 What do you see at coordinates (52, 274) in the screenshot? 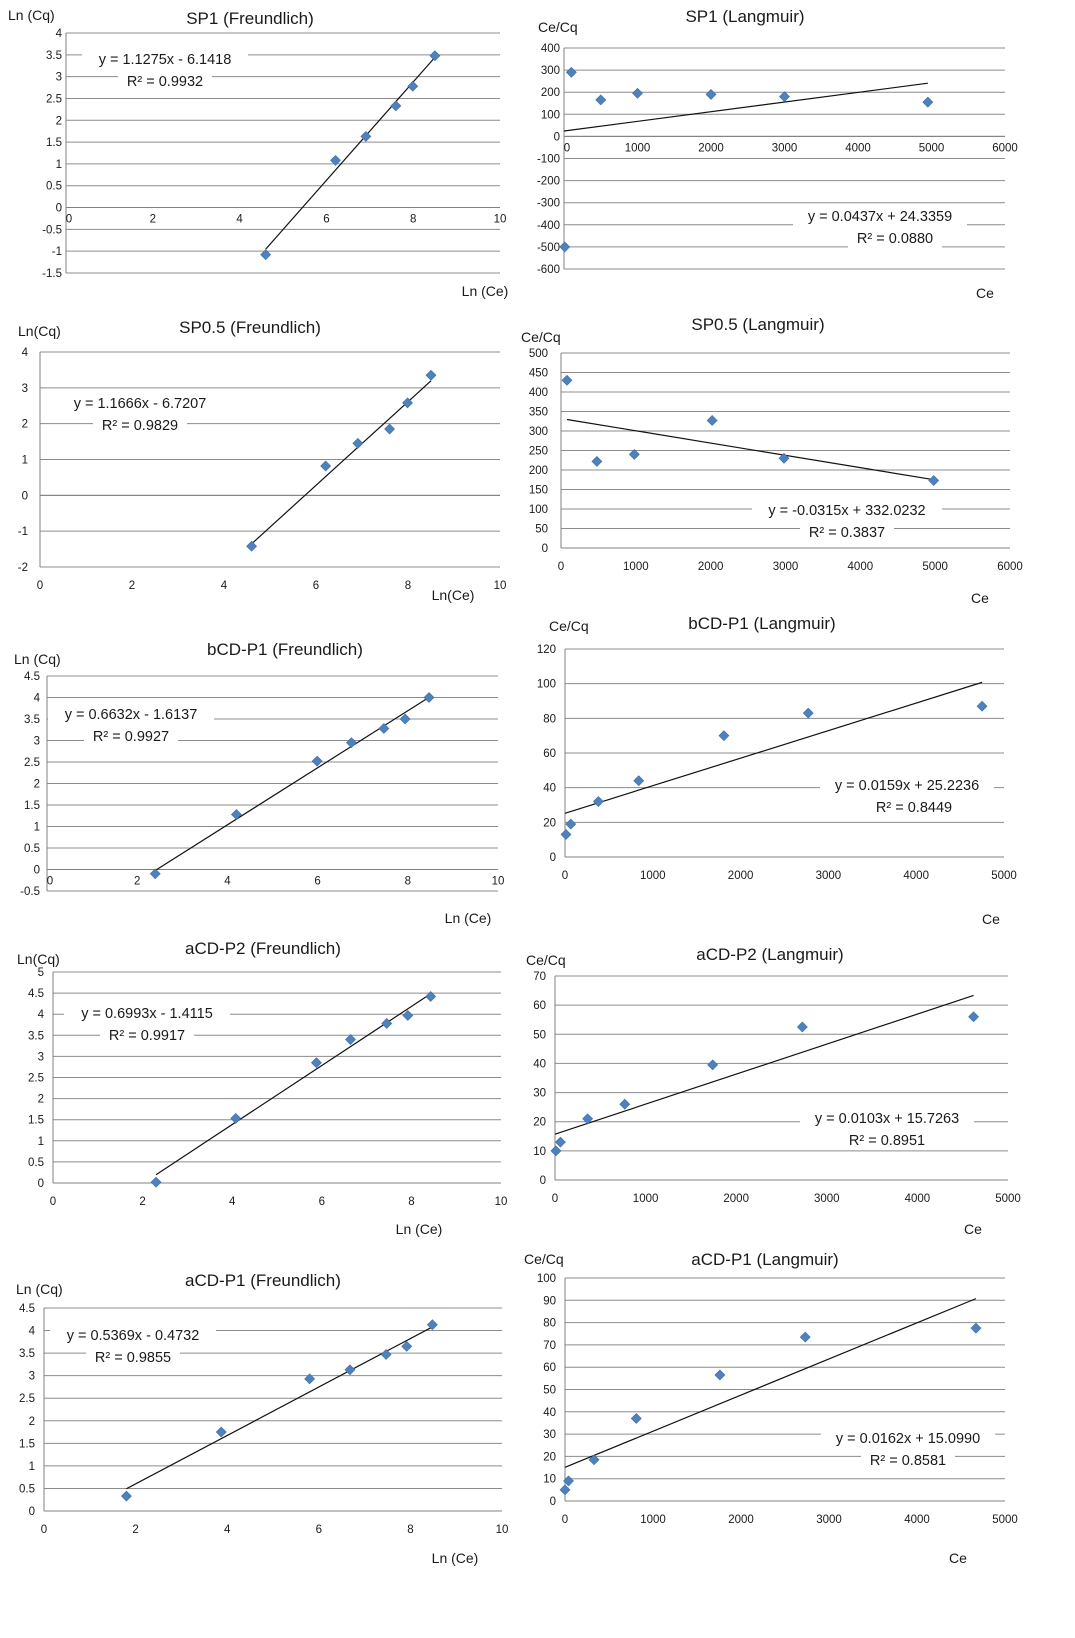
I see `y-tick-label: -1.5` at bounding box center [52, 274].